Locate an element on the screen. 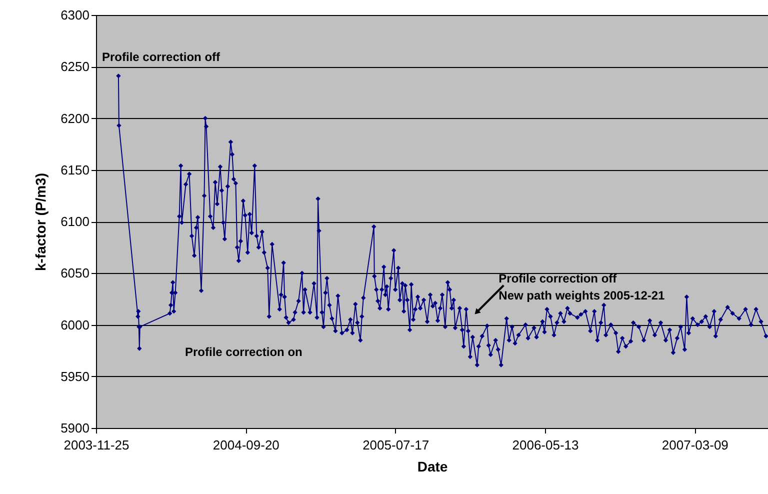 The width and height of the screenshot is (768, 494). y-tick-label: 6100 is located at coordinates (75, 221).